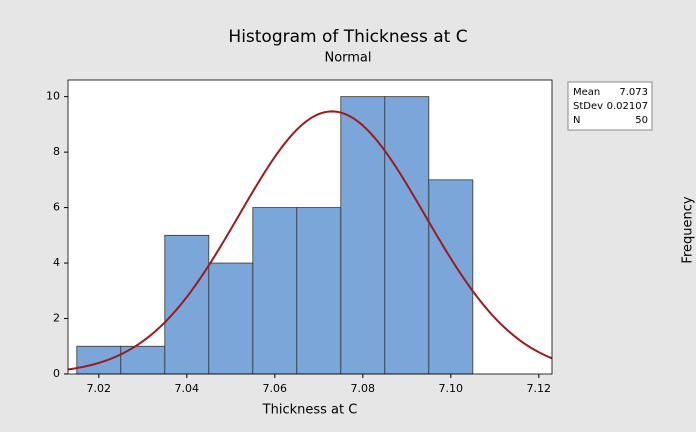 This screenshot has height=432, width=696. I want to click on x-tick-label: 7.10, so click(451, 388).